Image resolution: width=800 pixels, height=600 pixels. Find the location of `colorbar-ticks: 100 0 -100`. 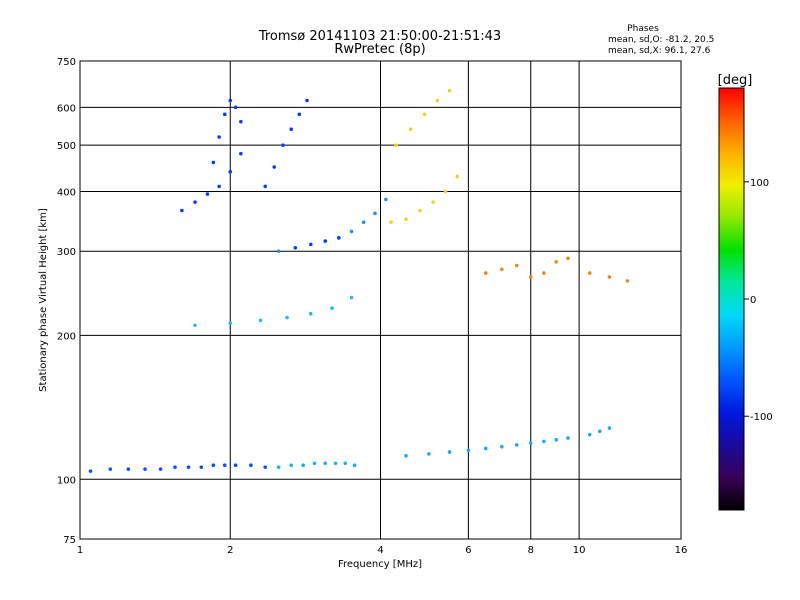

colorbar-ticks: 100 0 -100 is located at coordinates (758, 300).